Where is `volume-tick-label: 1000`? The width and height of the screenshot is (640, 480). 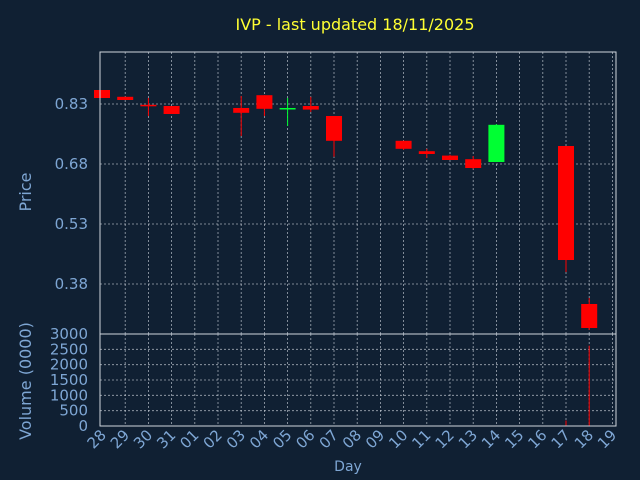 volume-tick-label: 1000 is located at coordinates (69, 395).